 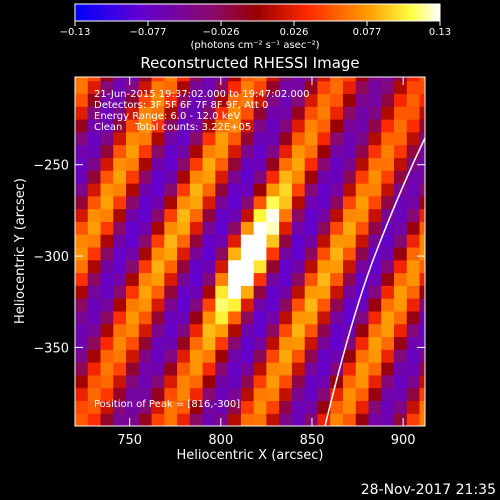 I want to click on info-line-clean-counts: Clean Total counts: 3.22E+05, so click(x=172, y=127).